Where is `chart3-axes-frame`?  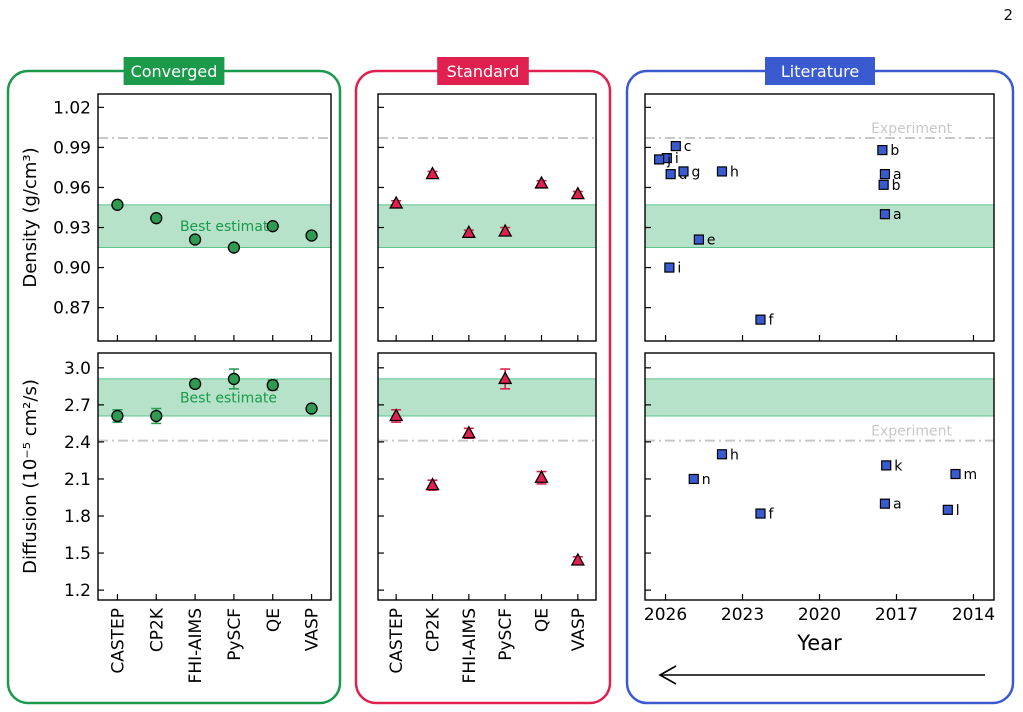 chart3-axes-frame is located at coordinates (487, 476).